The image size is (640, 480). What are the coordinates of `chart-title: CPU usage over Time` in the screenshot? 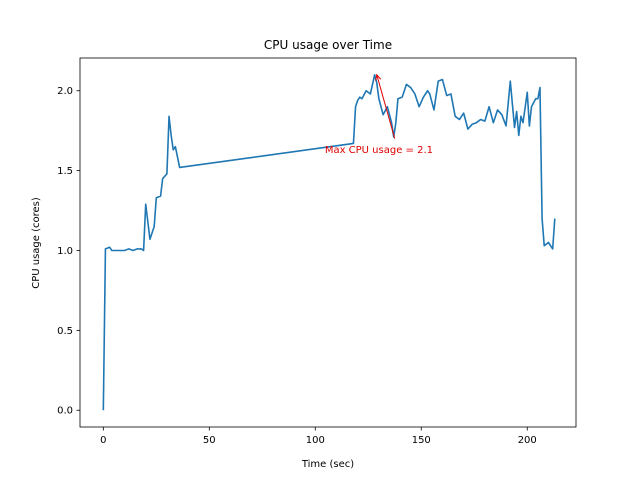 It's located at (328, 45).